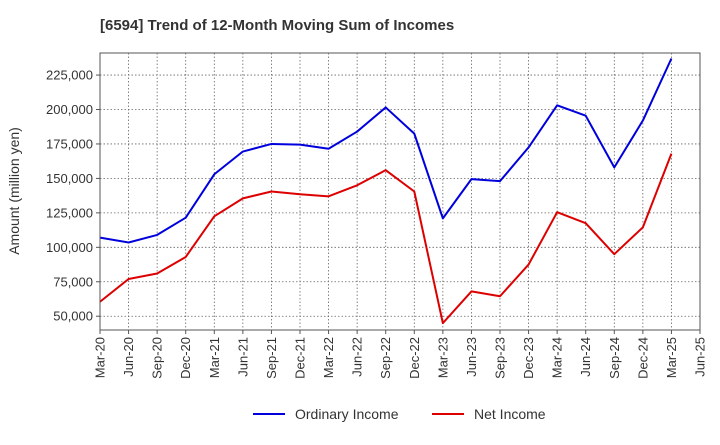 The width and height of the screenshot is (720, 445). I want to click on x-tick-label: Mar-20, so click(100, 357).